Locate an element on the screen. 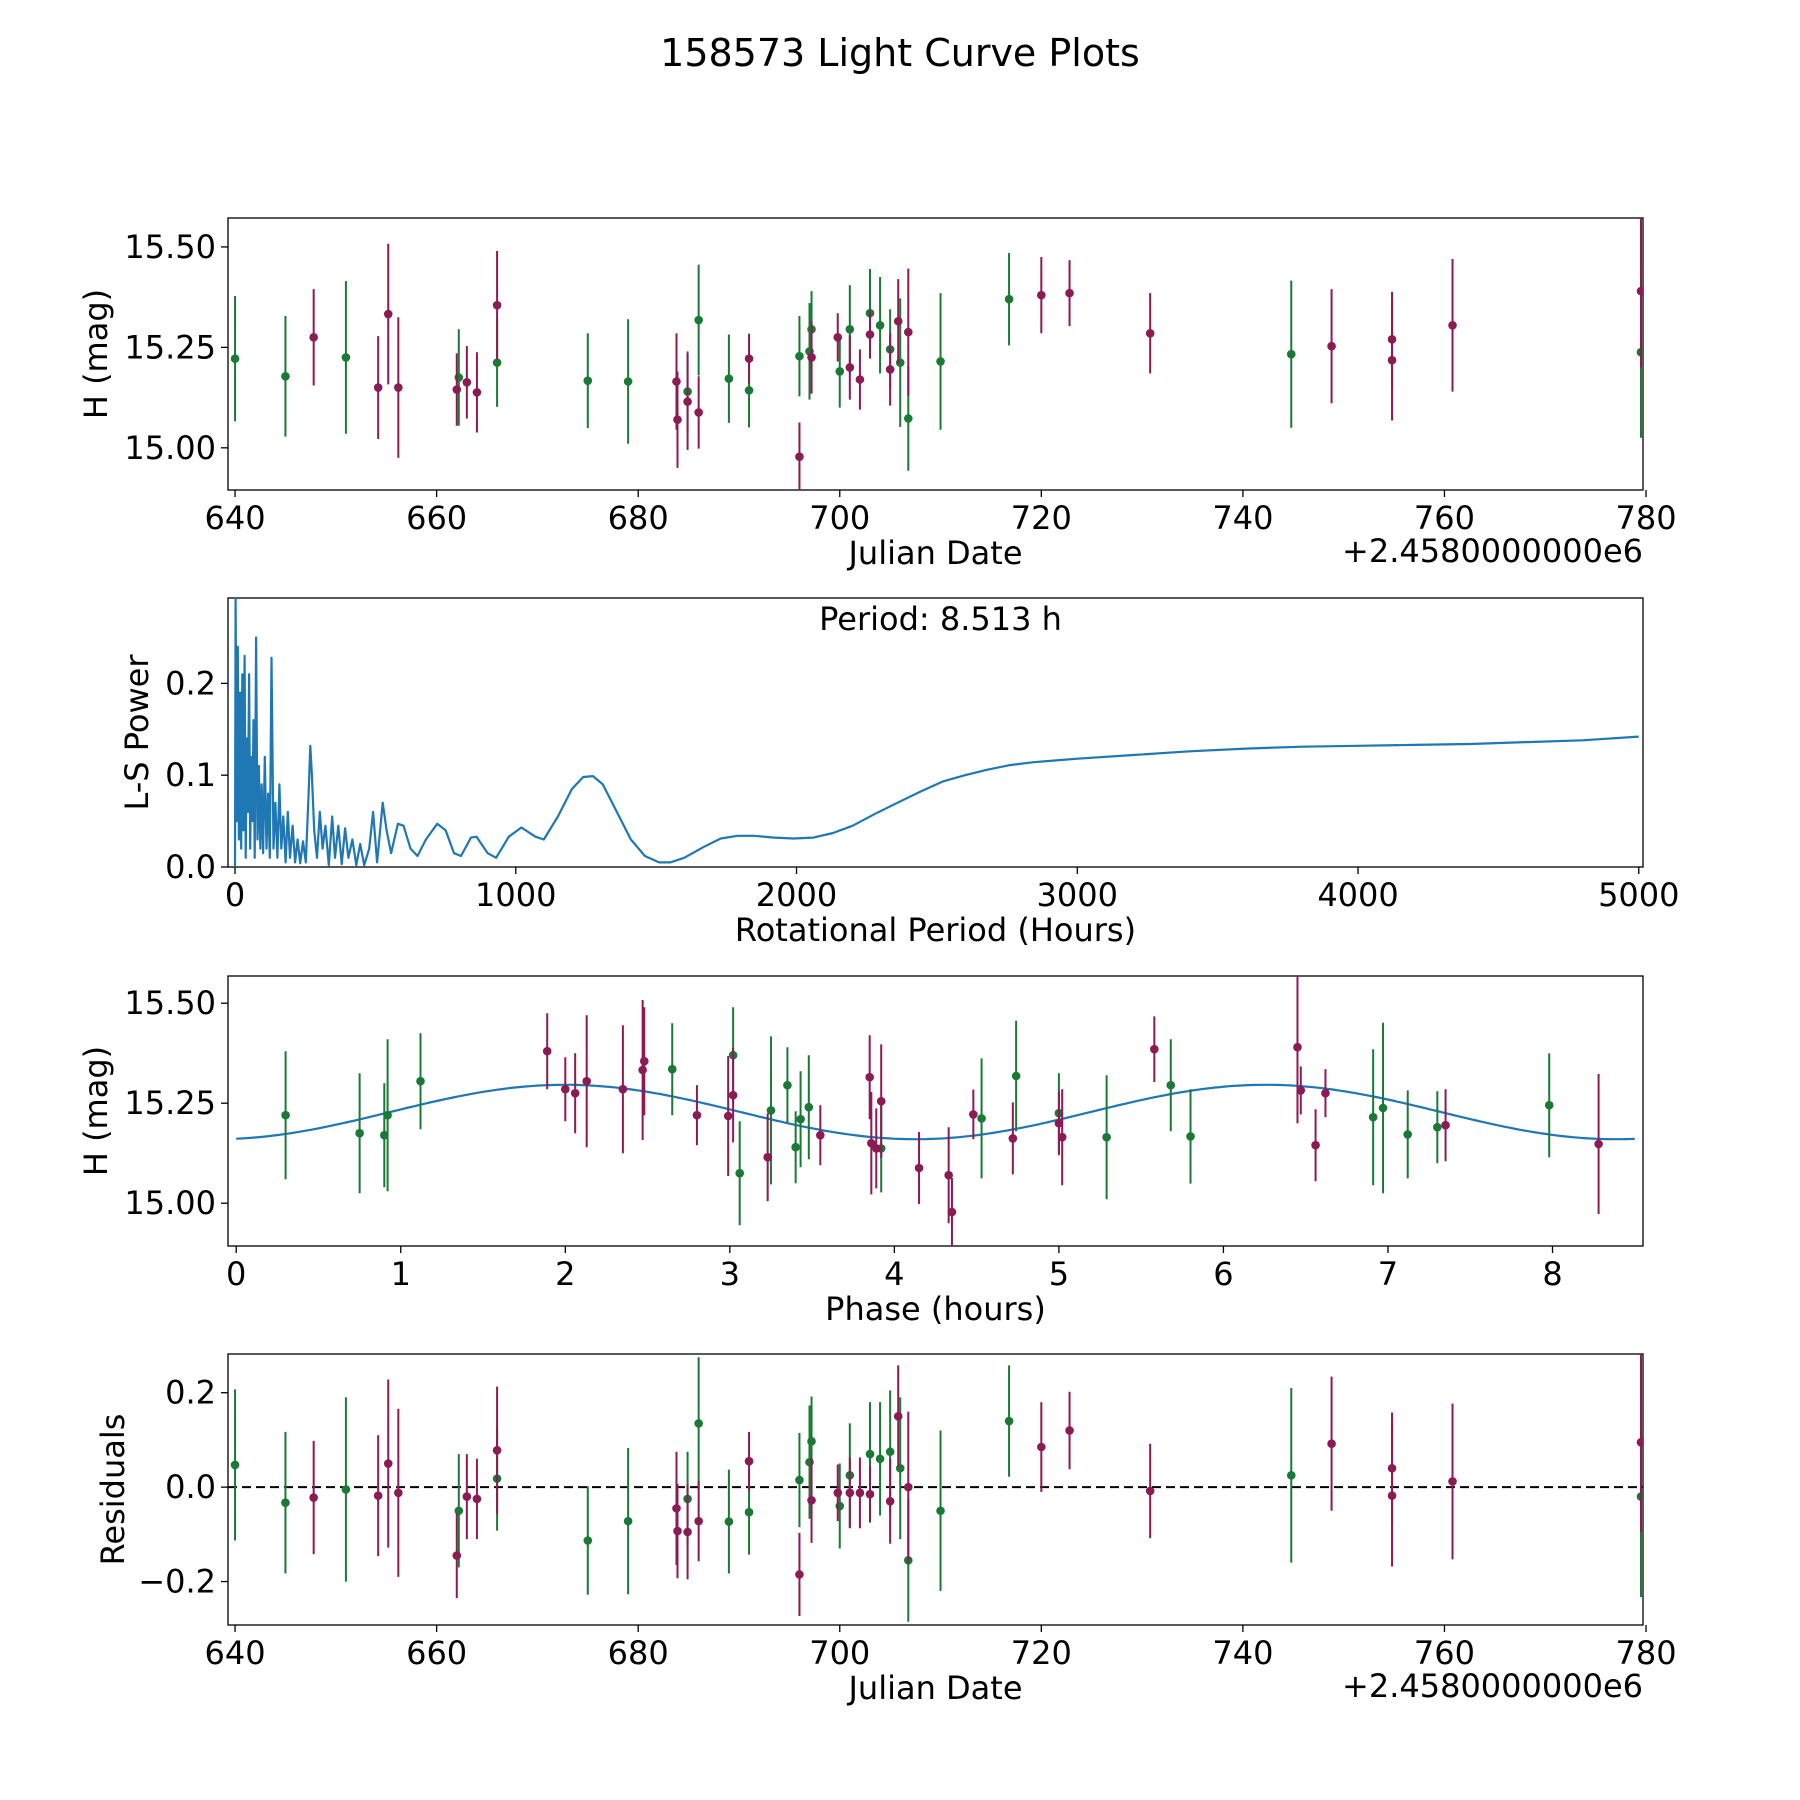 The width and height of the screenshot is (1800, 1800). x-offset-label: +2.4580000000e6 is located at coordinates (1492, 551).